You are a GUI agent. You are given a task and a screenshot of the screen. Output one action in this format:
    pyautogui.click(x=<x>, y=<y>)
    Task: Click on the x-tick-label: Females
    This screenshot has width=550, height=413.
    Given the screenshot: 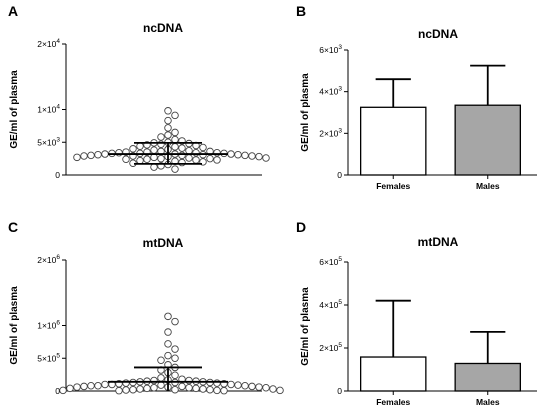 What is the action you would take?
    pyautogui.click(x=393, y=402)
    